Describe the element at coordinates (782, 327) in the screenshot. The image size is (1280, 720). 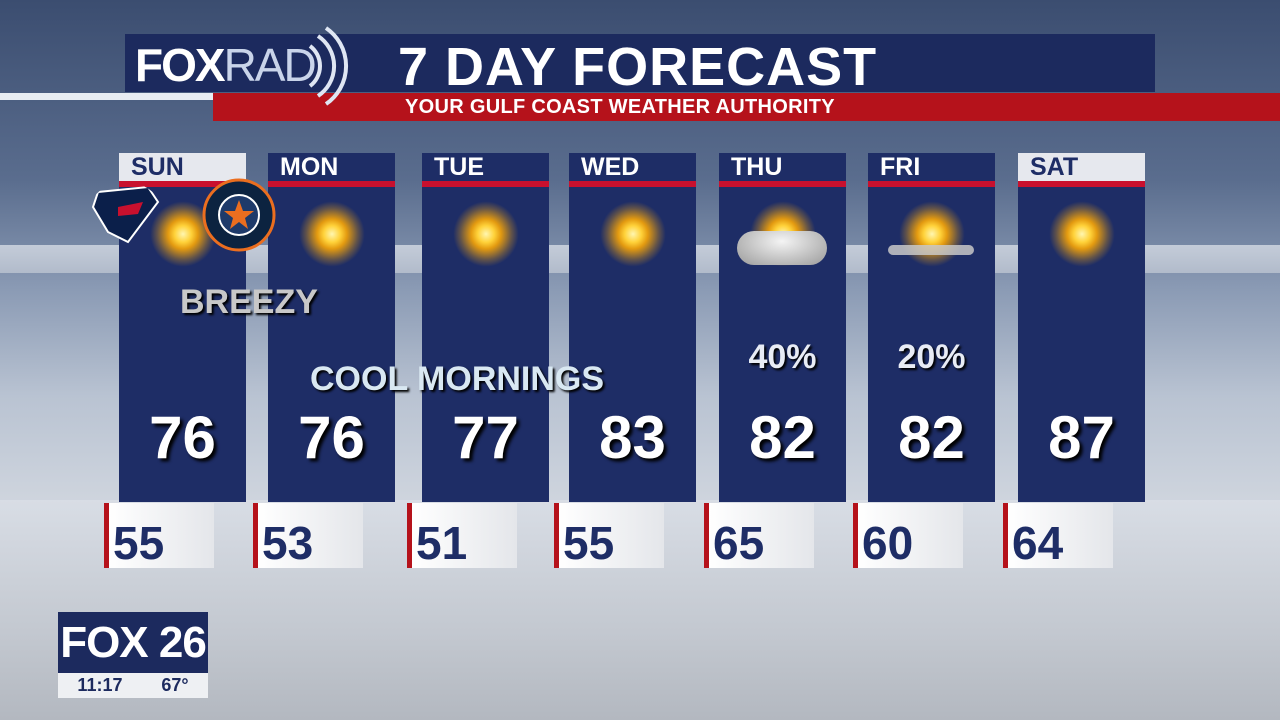
I see `day-column-thu: THU 40% 82` at that location.